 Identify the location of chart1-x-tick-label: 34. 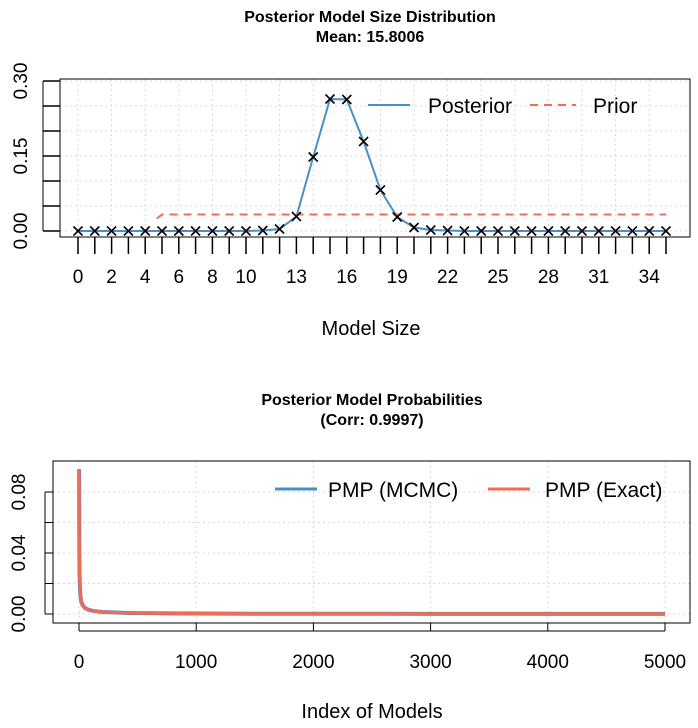
(650, 277).